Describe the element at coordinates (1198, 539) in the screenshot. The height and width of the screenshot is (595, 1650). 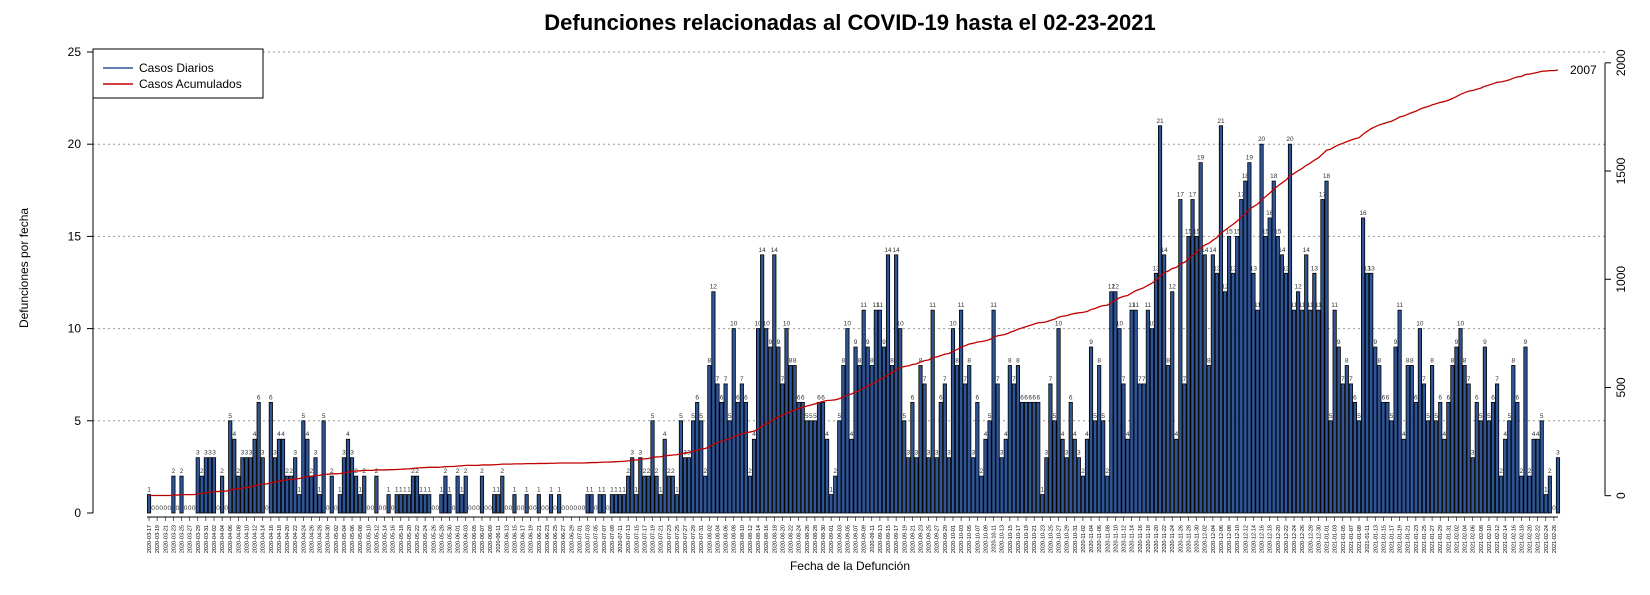
I see `x-tick-label: 2020-11-30` at that location.